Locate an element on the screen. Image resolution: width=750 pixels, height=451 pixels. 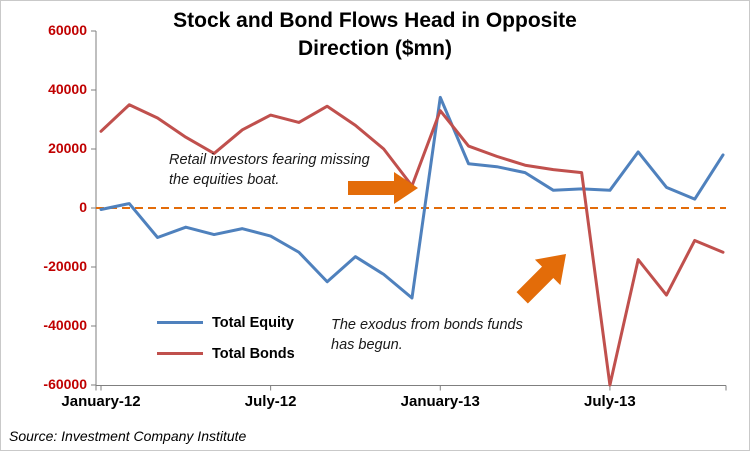
equity-line-swatch is located at coordinates (180, 322).